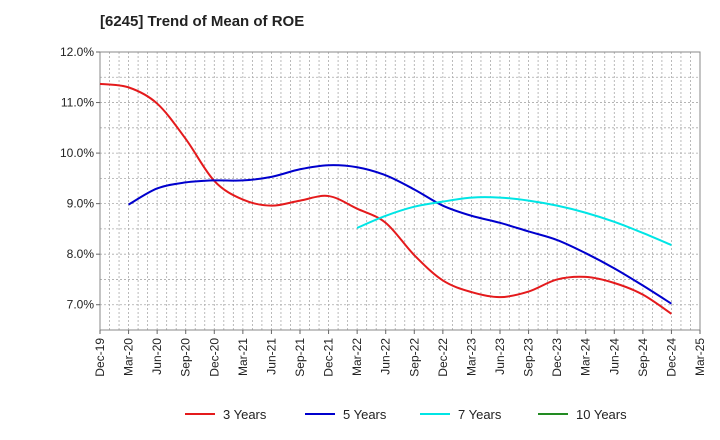 The image size is (720, 440). Describe the element at coordinates (271, 356) in the screenshot. I see `x-tick-label: Jun-21` at that location.